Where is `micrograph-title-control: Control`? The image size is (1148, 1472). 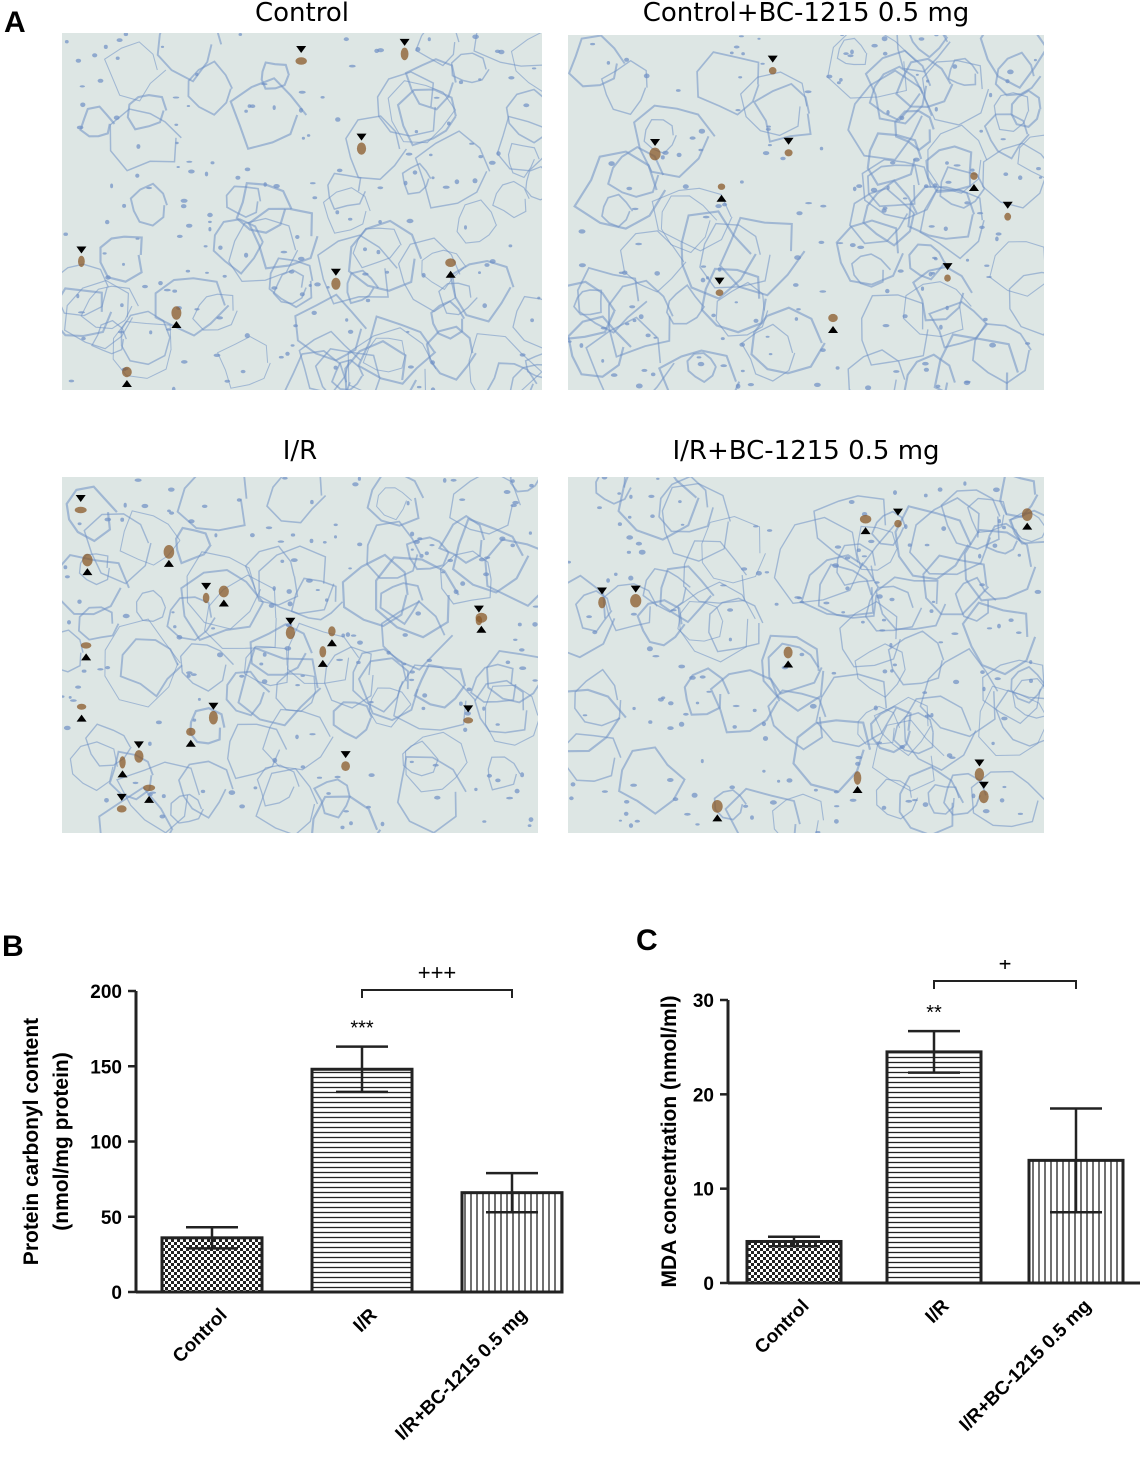 micrograph-title-control: Control is located at coordinates (302, 14).